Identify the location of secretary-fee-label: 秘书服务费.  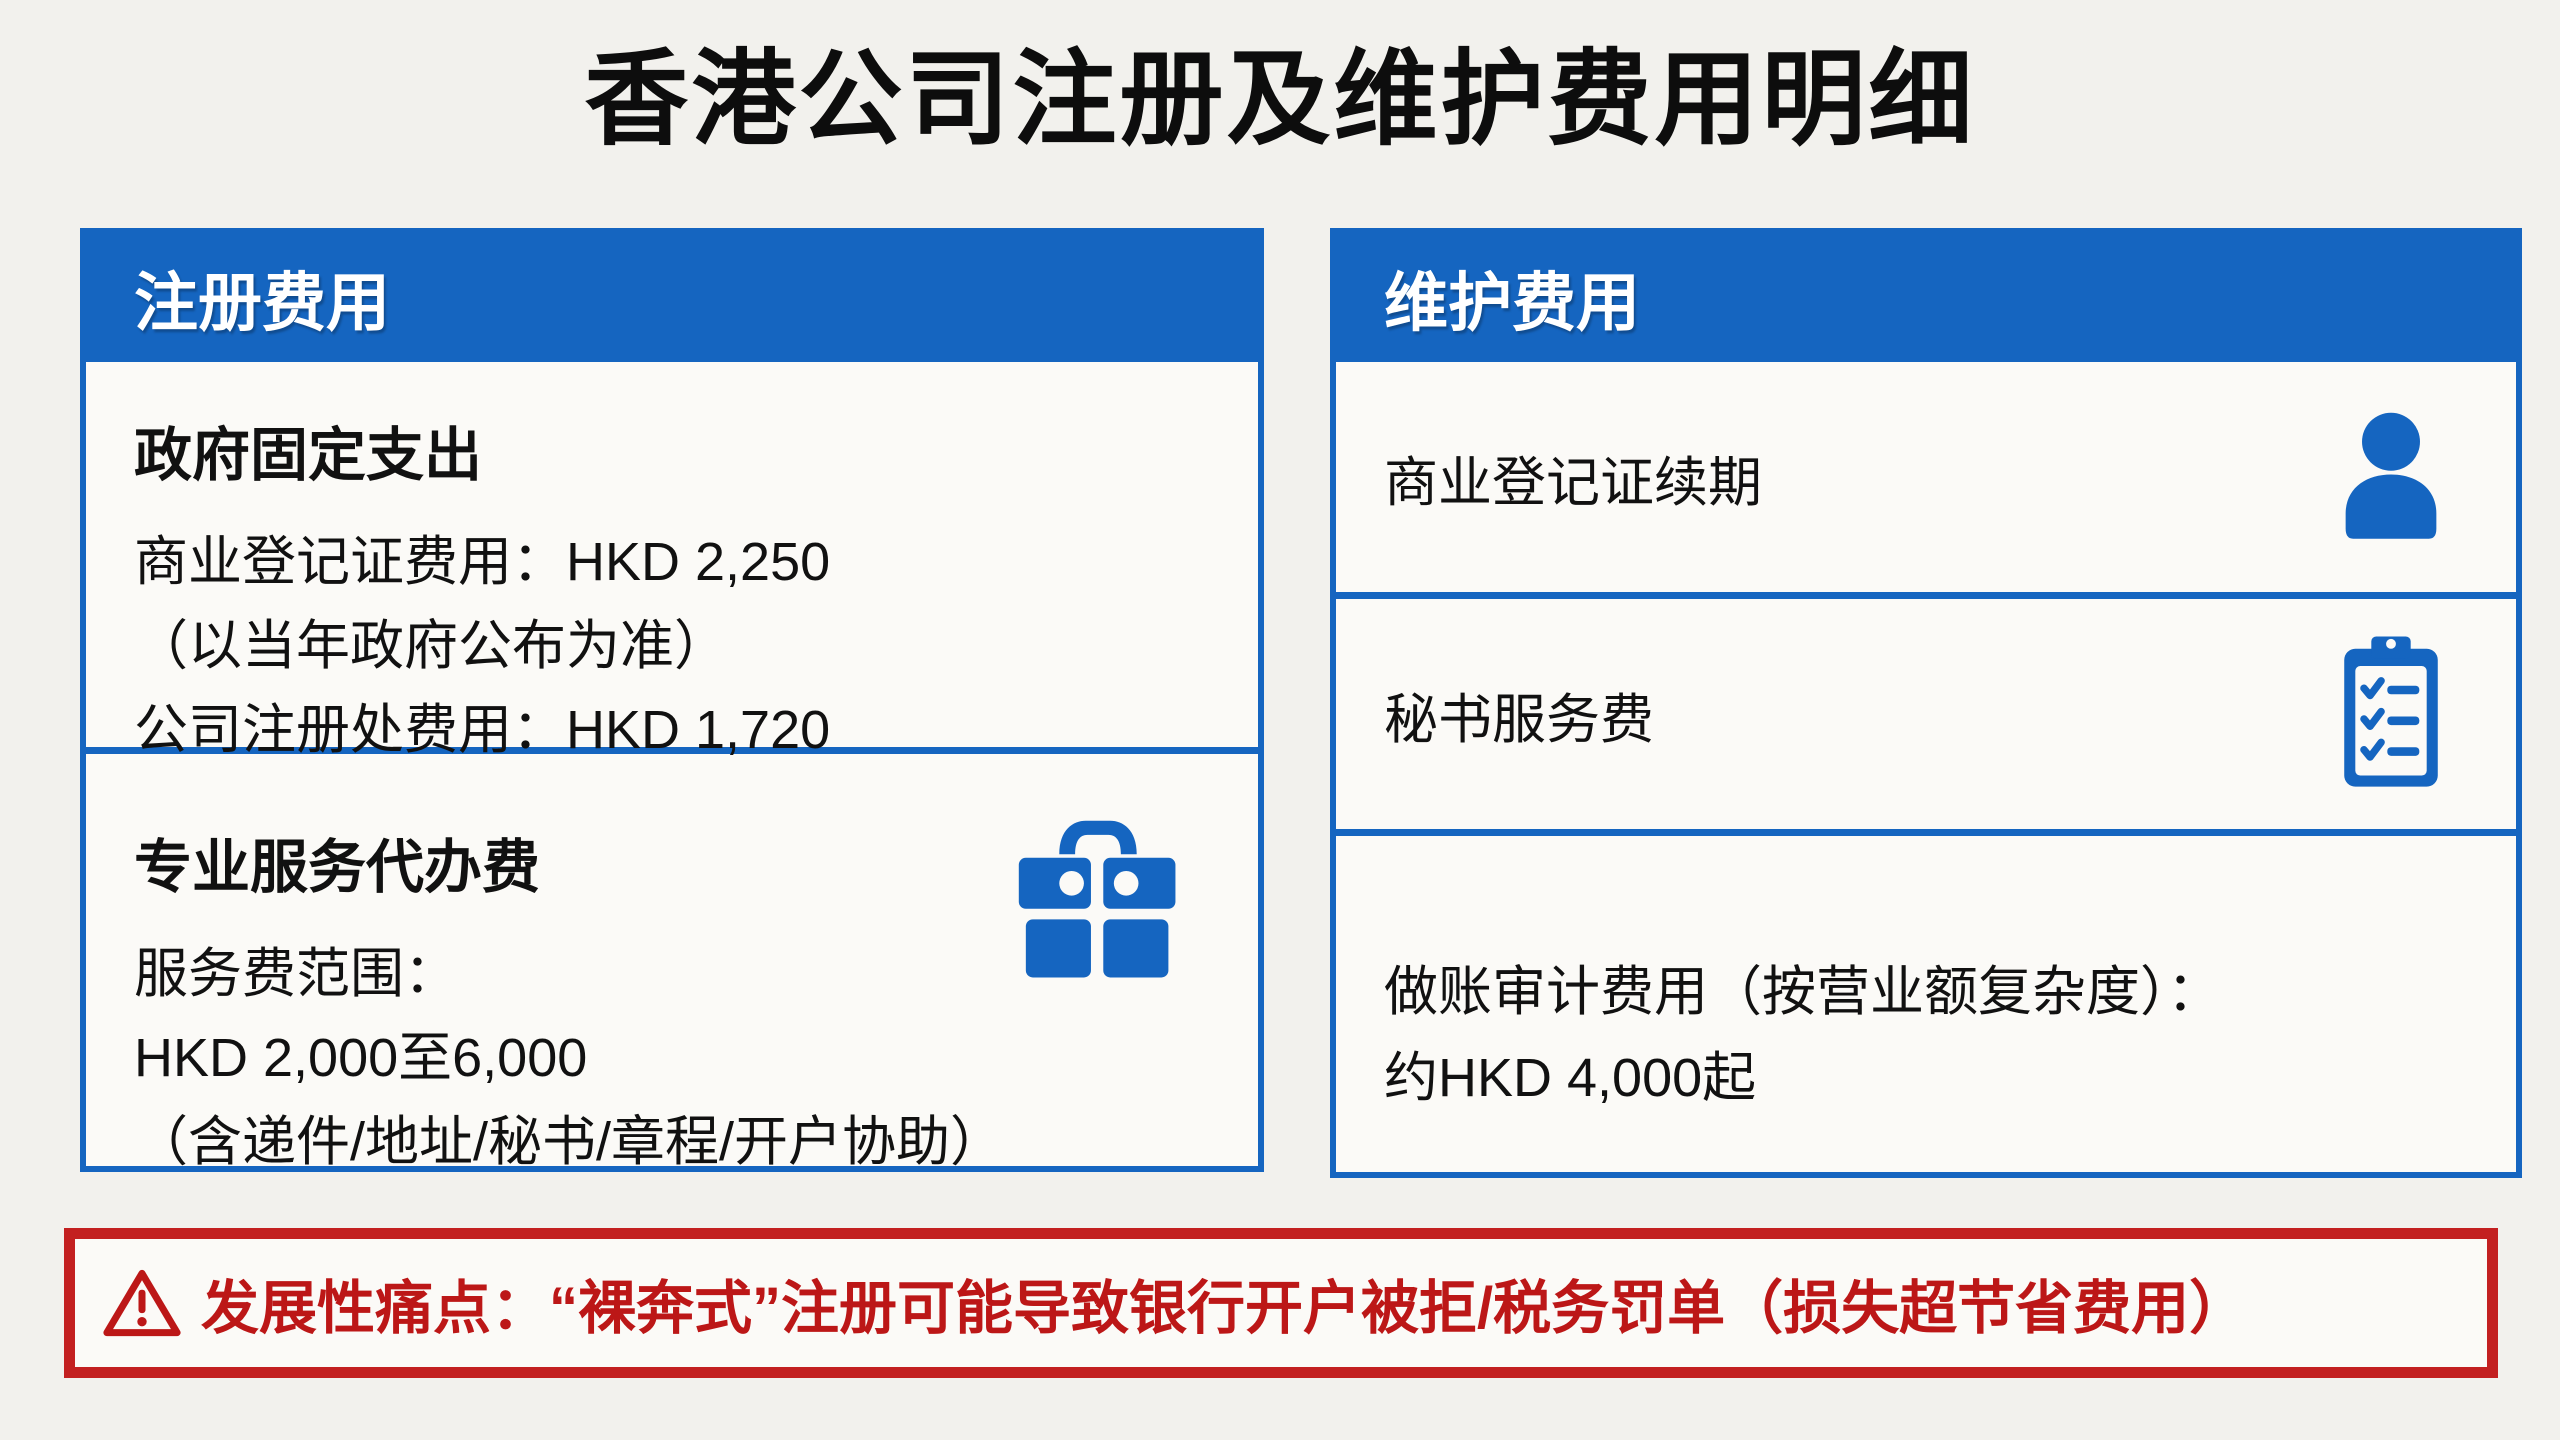
(1519, 719).